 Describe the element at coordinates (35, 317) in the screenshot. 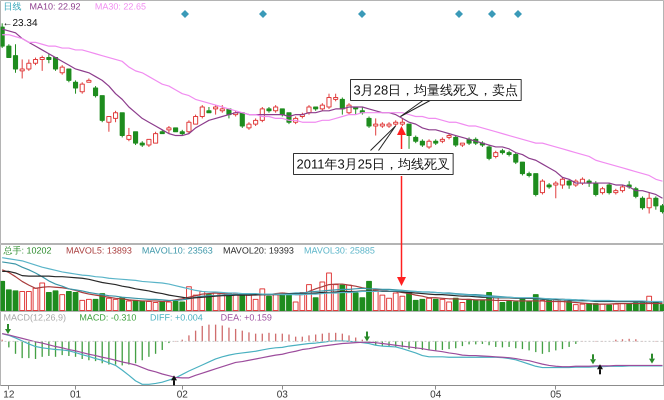

I see `chart-title: MACD(12,26,9)` at that location.